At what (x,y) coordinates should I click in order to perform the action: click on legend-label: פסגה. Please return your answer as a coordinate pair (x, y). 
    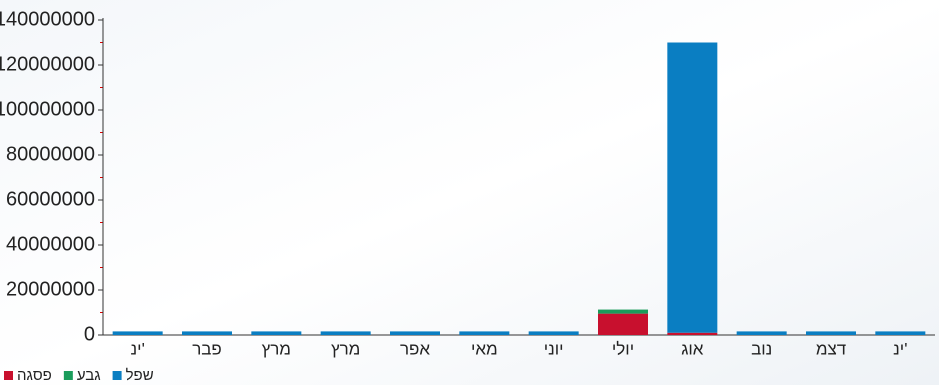
    Looking at the image, I should click on (34, 375).